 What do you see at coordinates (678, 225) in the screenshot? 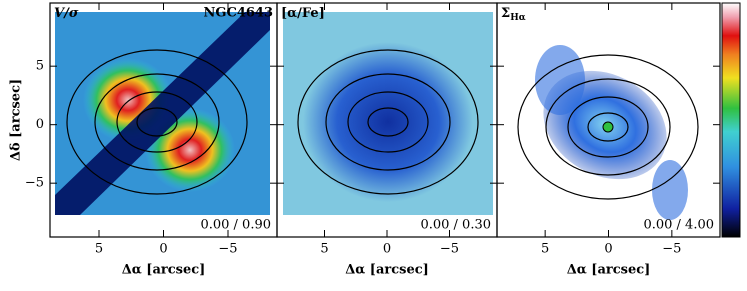
I see `range-label: 0.00 / 4.00` at bounding box center [678, 225].